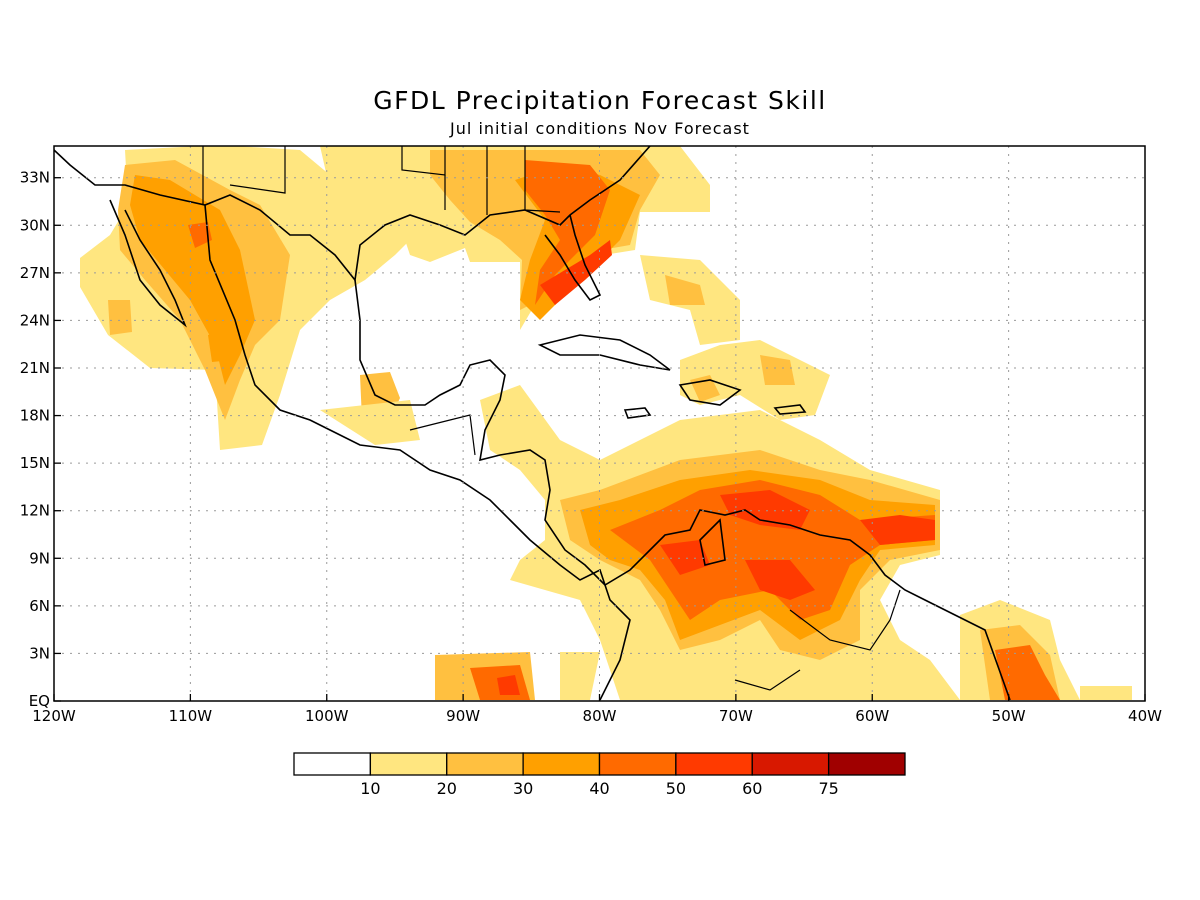  What do you see at coordinates (463, 716) in the screenshot?
I see `lon-tick-label: 90W` at bounding box center [463, 716].